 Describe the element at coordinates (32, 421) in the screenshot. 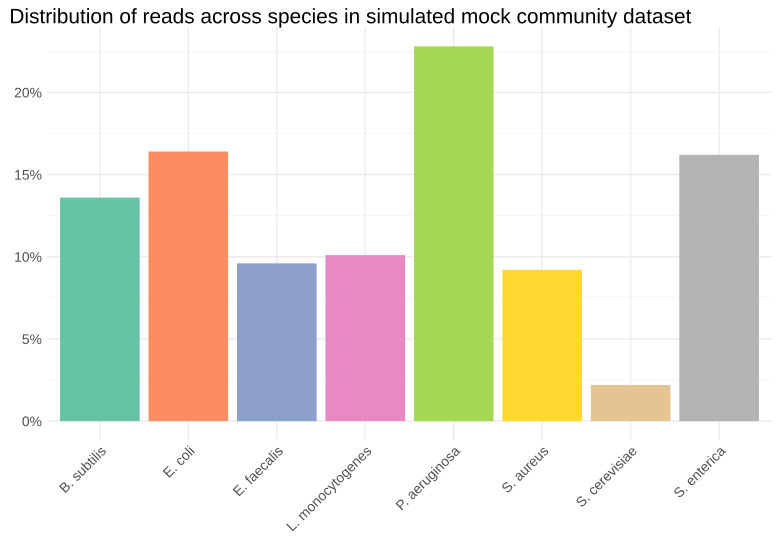

I see `y-tick-label: 0%` at that location.